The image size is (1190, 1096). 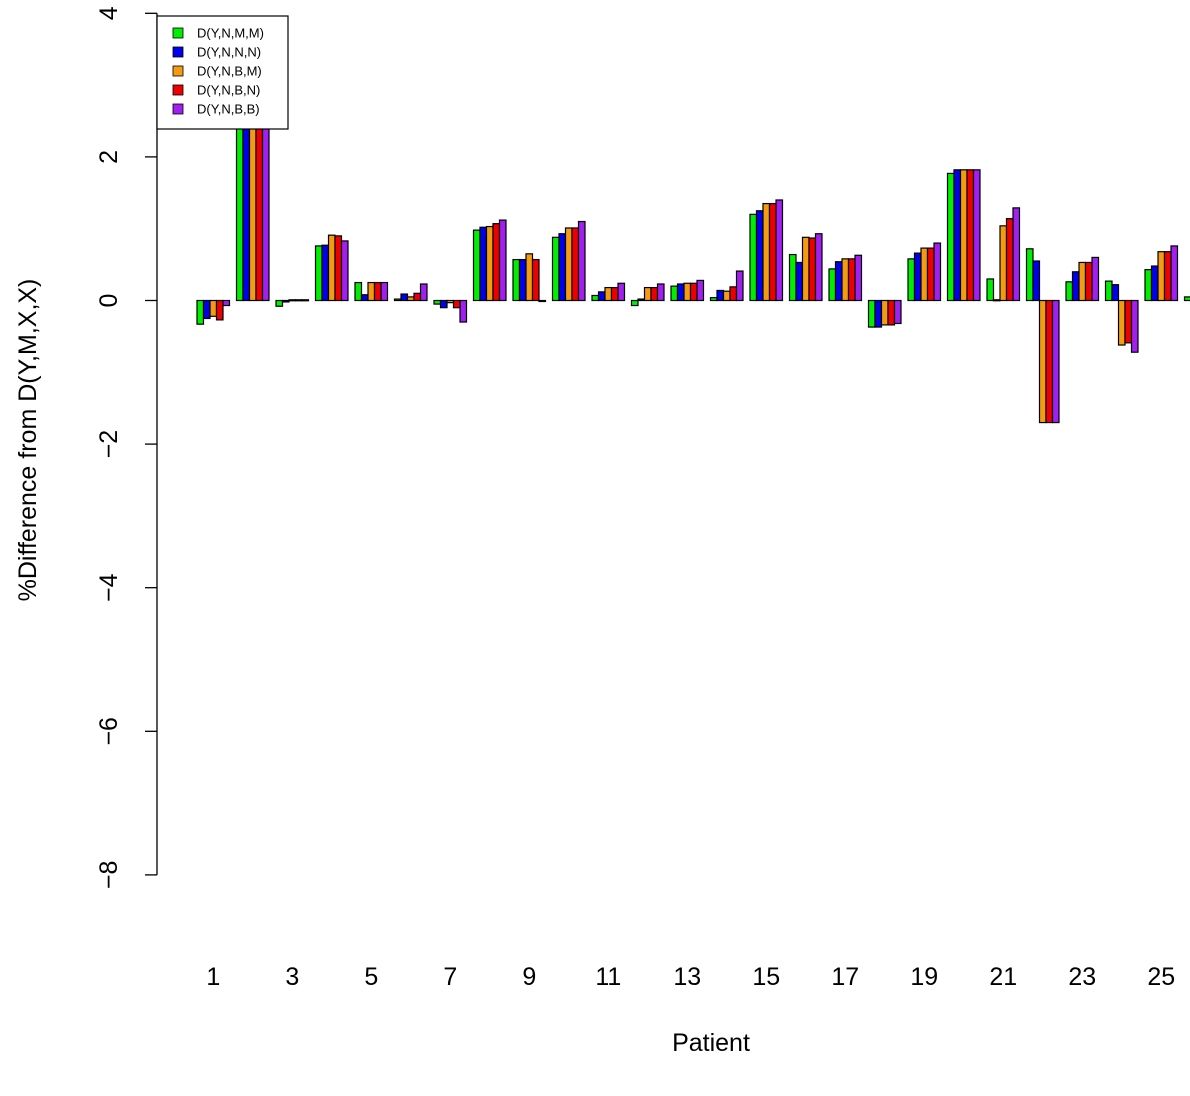 What do you see at coordinates (1003, 977) in the screenshot?
I see `x-tick-label: 21` at bounding box center [1003, 977].